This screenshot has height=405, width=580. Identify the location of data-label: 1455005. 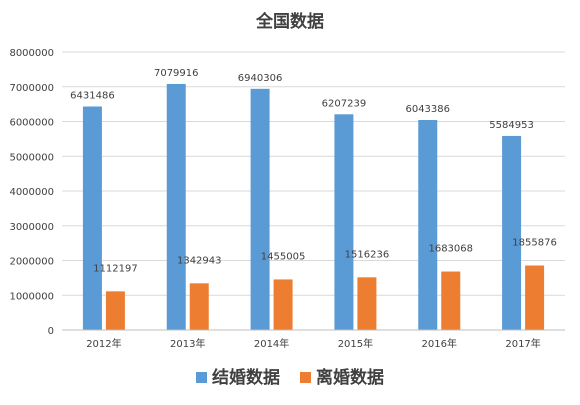
(283, 256).